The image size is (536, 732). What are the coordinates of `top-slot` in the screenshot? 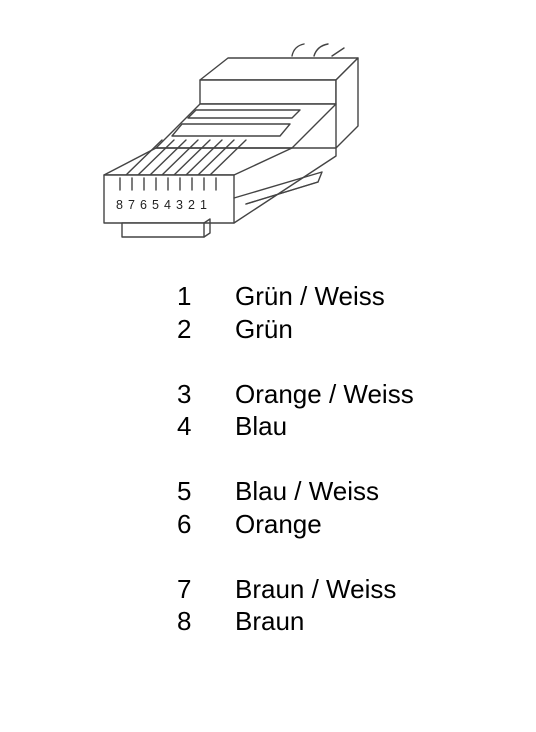 It's located at (244, 114).